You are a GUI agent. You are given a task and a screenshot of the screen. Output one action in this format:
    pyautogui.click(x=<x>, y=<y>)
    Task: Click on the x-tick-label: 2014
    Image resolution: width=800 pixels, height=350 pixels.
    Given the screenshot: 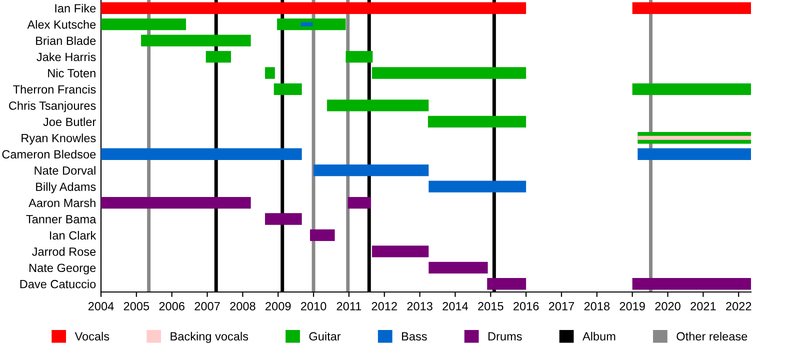 What is the action you would take?
    pyautogui.click(x=455, y=306)
    